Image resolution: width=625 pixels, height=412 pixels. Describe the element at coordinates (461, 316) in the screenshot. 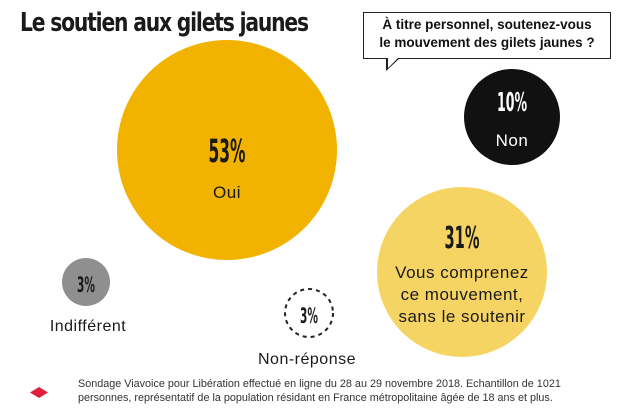

I see `category-label-vous-comprenez-ce-mouvement-sans-le-soutenir-3: sans le soutenir` at that location.